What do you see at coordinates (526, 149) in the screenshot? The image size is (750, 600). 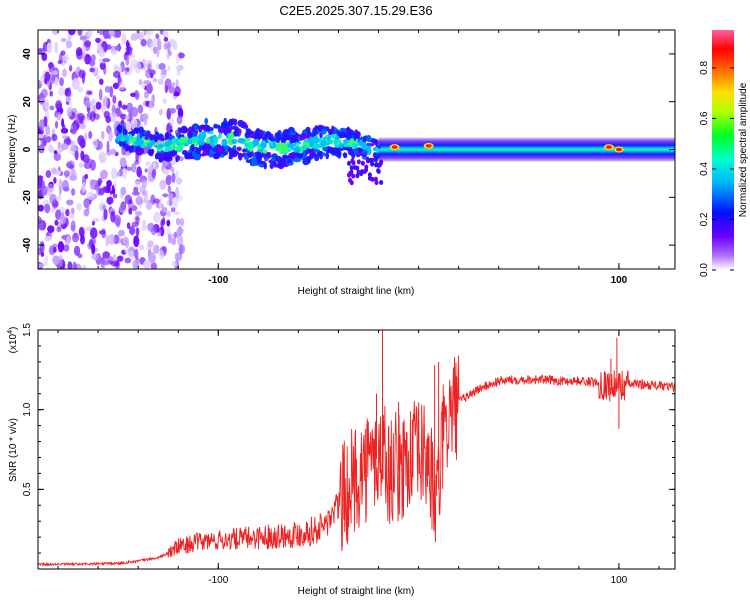 I see `flat-band` at bounding box center [526, 149].